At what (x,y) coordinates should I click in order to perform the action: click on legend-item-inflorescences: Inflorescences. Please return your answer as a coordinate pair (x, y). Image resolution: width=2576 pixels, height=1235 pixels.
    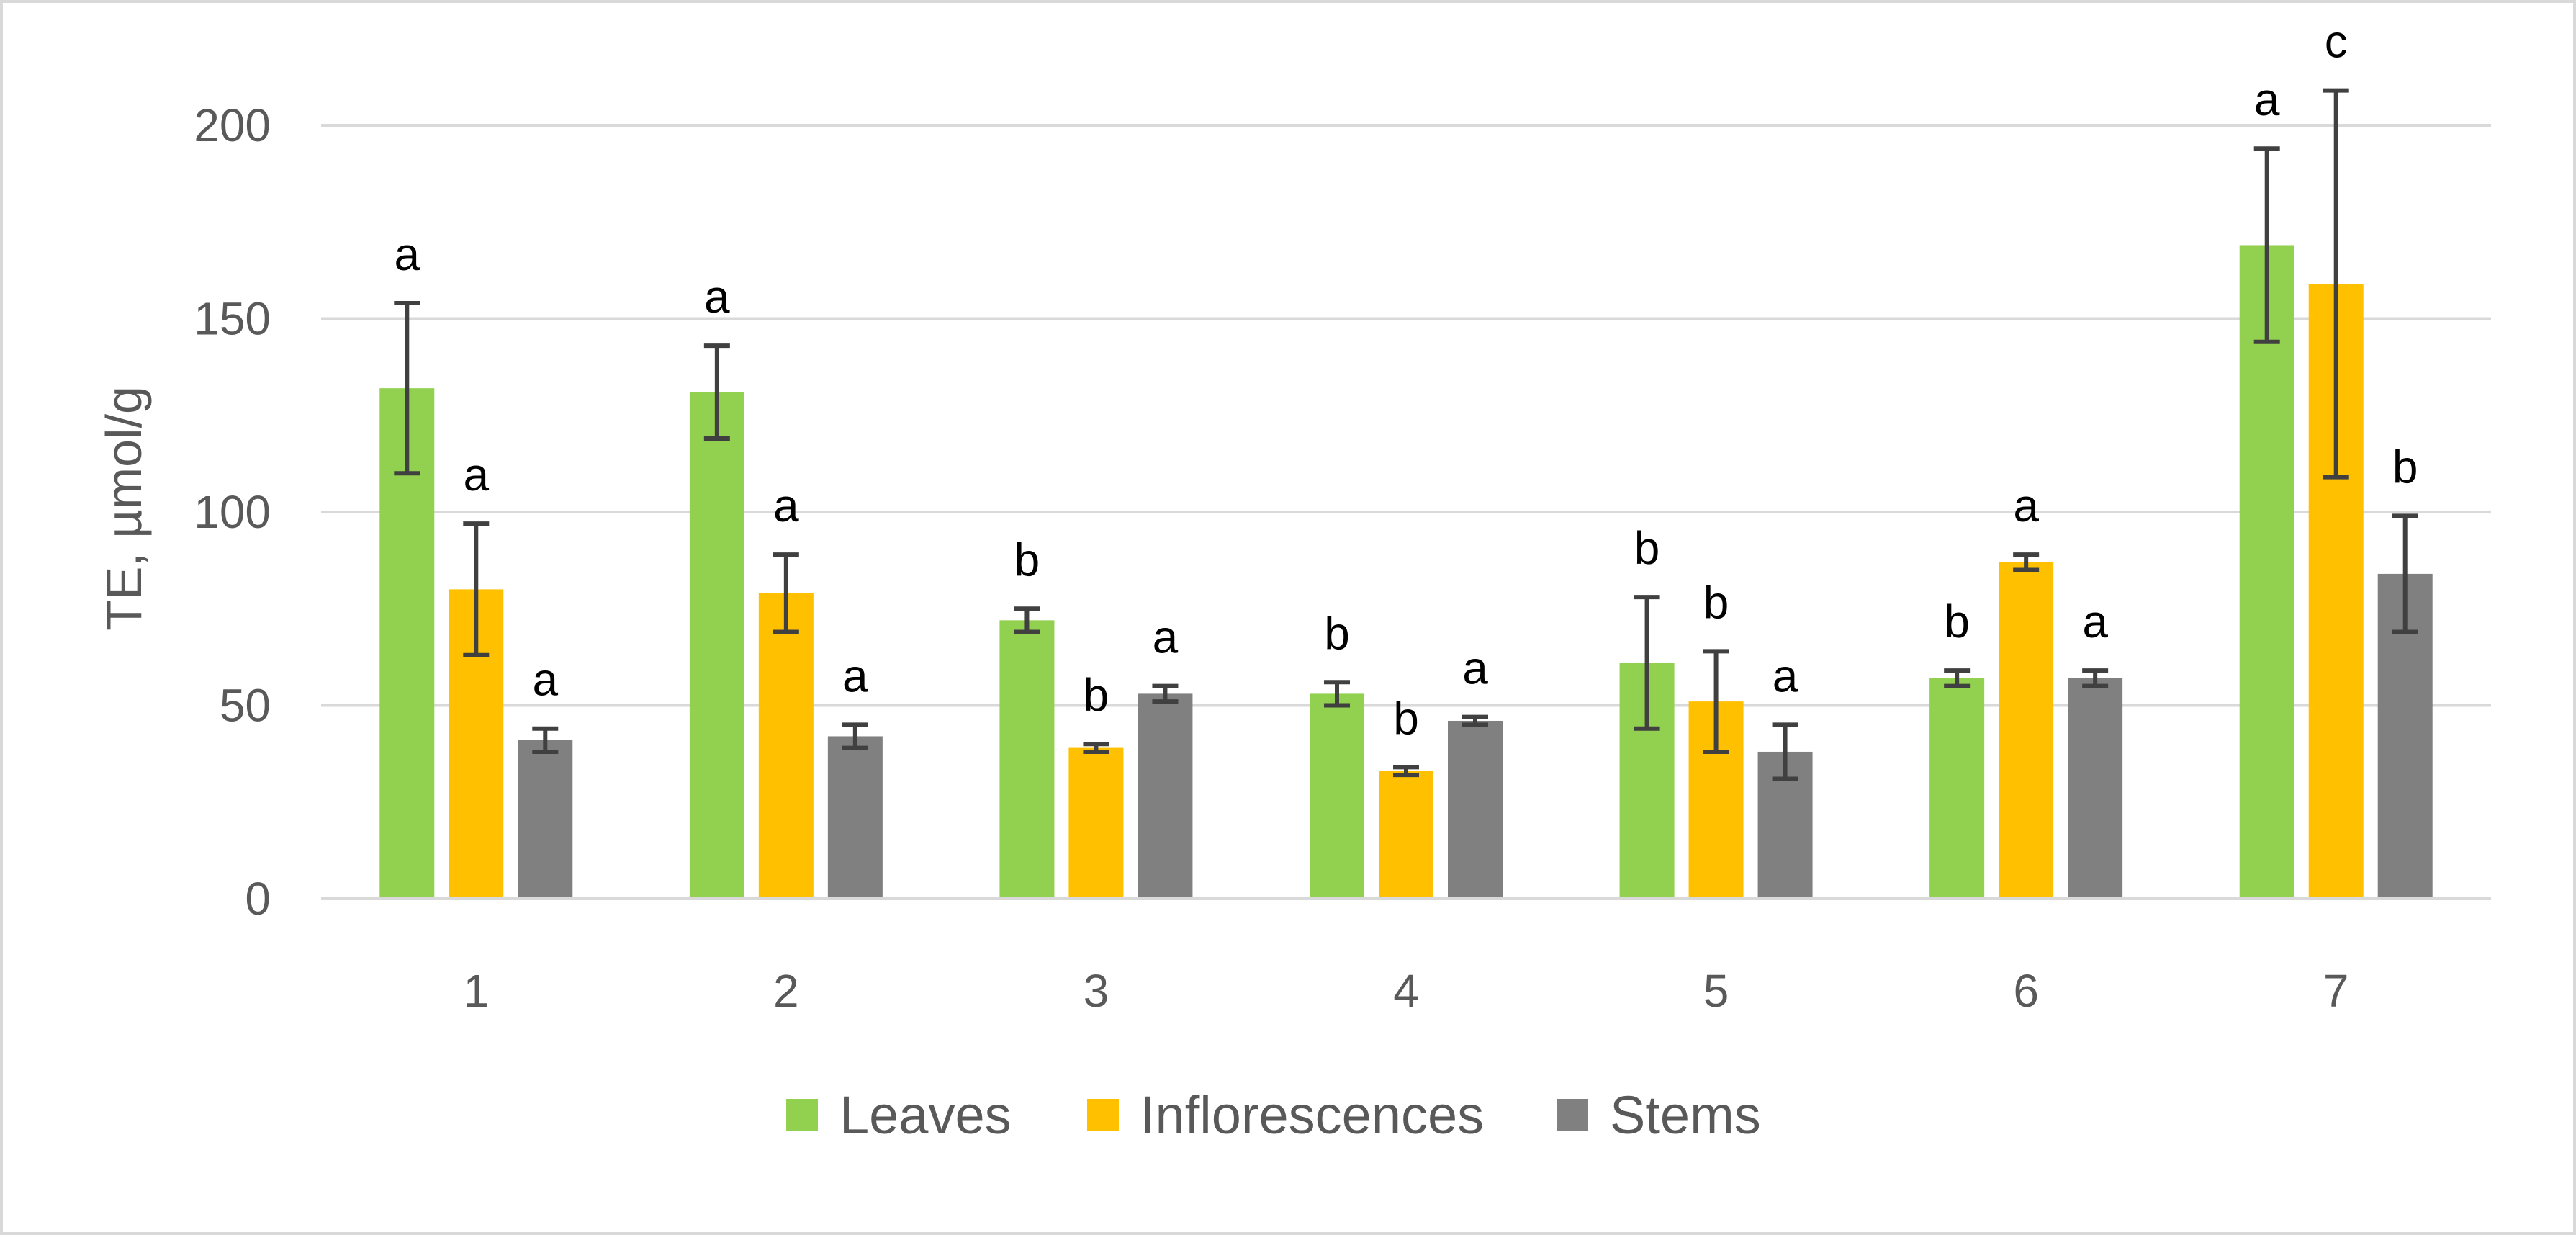
    Looking at the image, I should click on (1285, 1115).